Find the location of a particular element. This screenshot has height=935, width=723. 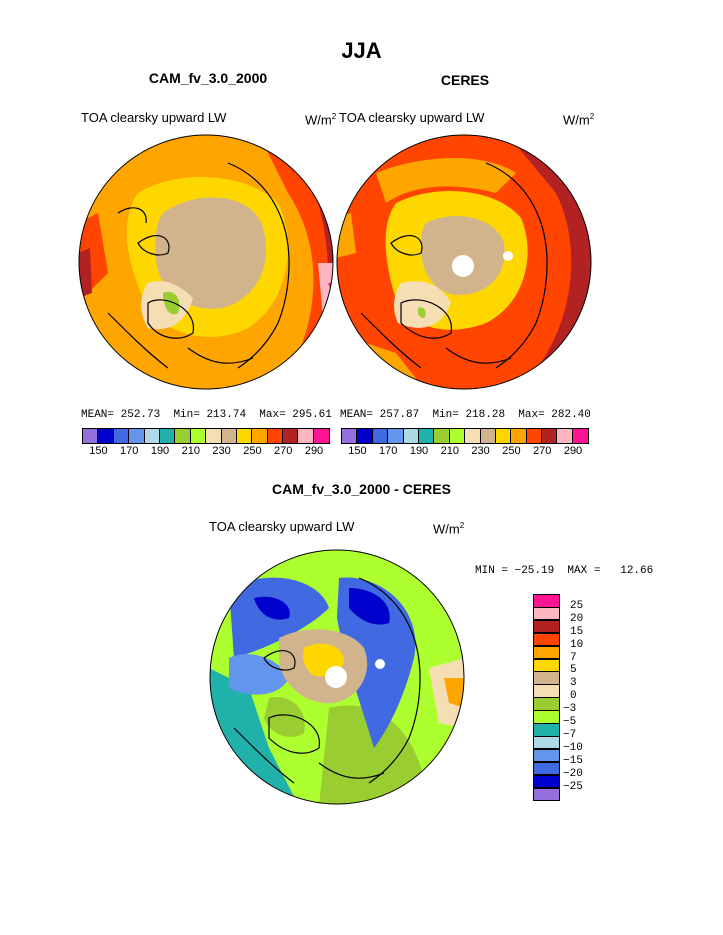

diff-colorbar-label: 20 is located at coordinates (577, 618).